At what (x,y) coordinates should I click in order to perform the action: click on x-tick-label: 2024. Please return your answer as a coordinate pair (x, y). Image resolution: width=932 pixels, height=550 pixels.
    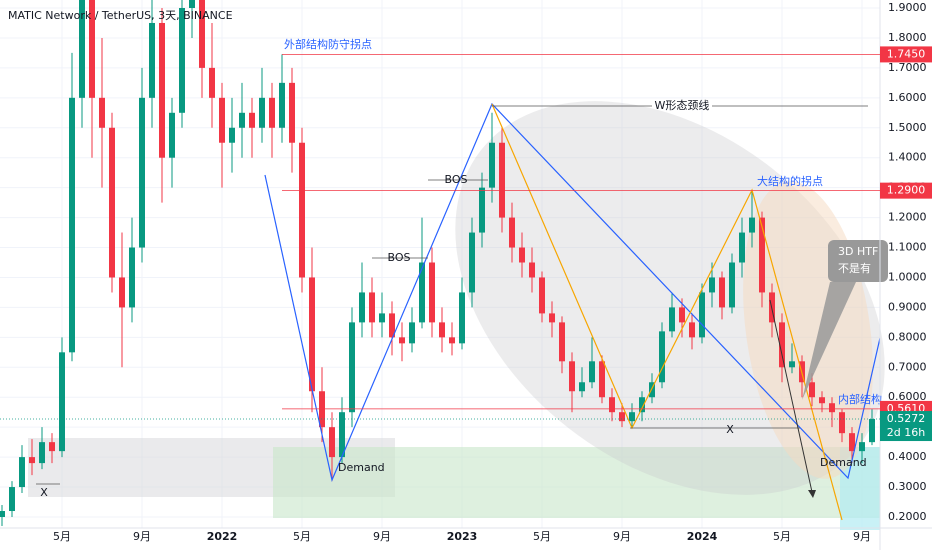
    Looking at the image, I should click on (702, 536).